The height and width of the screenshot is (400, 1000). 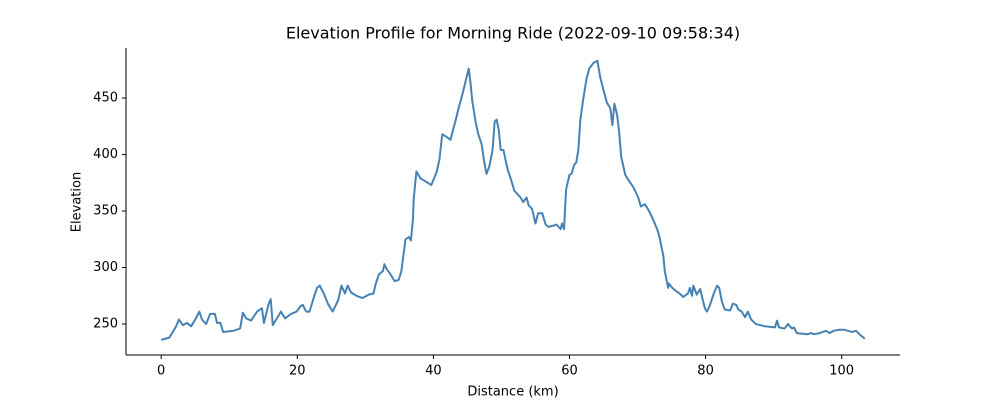 What do you see at coordinates (841, 371) in the screenshot?
I see `x-tick-label: 100` at bounding box center [841, 371].